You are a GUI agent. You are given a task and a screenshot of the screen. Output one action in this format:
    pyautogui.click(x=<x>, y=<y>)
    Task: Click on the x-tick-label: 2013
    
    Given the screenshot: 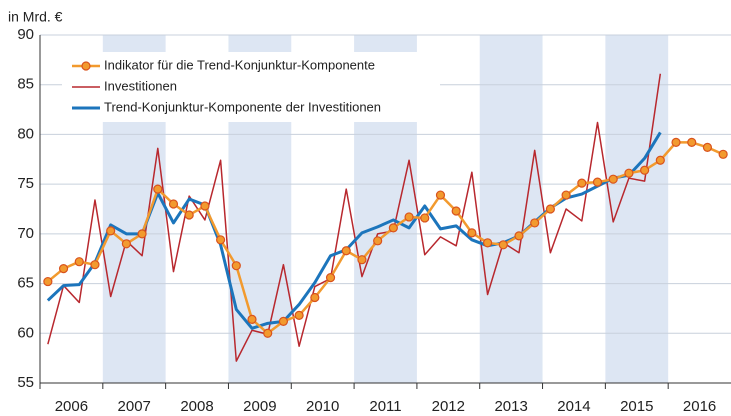 What is the action you would take?
    pyautogui.click(x=510, y=406)
    